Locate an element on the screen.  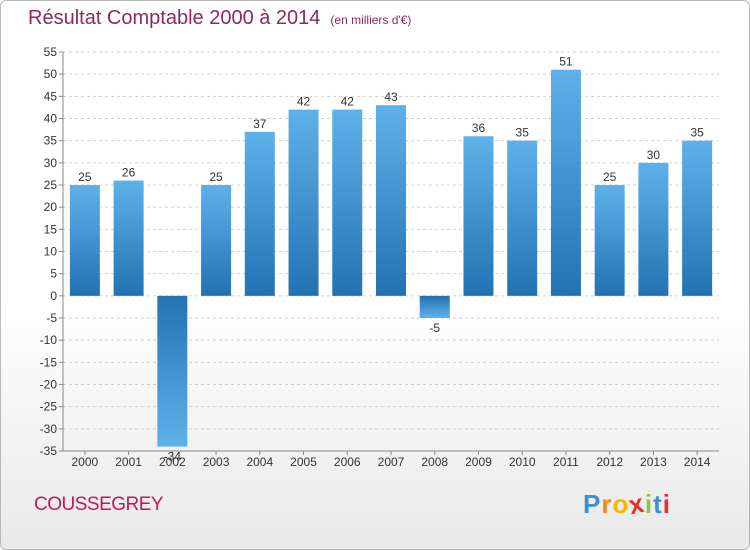
bar-2002 is located at coordinates (172, 371).